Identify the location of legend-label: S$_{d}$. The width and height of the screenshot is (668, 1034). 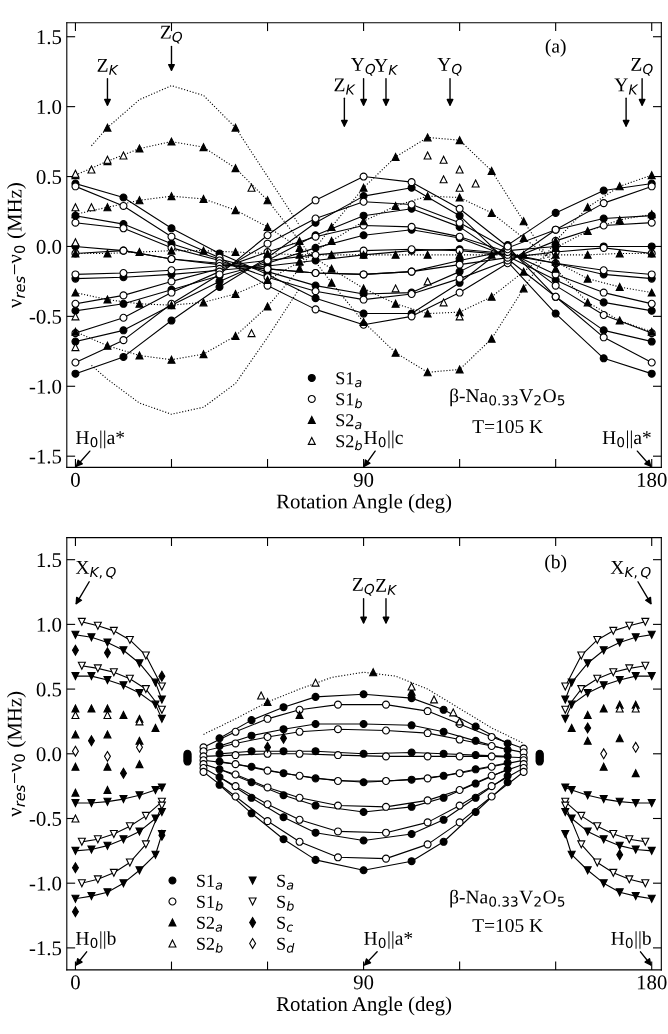
(286, 945).